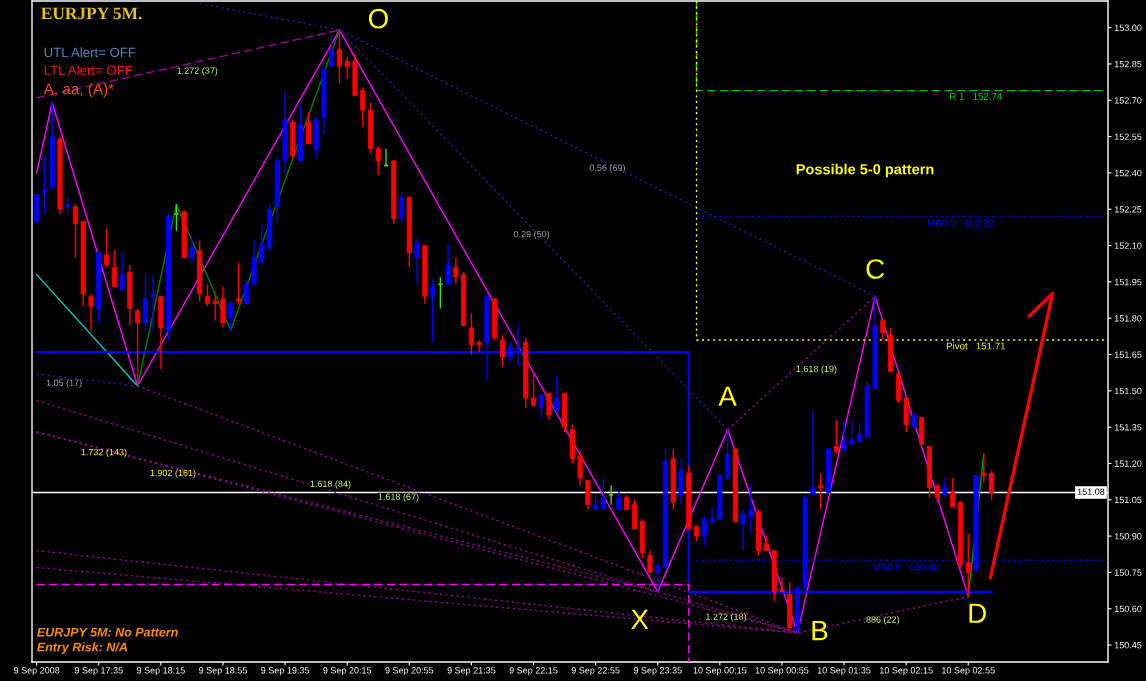 The height and width of the screenshot is (681, 1146). What do you see at coordinates (977, 613) in the screenshot?
I see `annotation: D` at bounding box center [977, 613].